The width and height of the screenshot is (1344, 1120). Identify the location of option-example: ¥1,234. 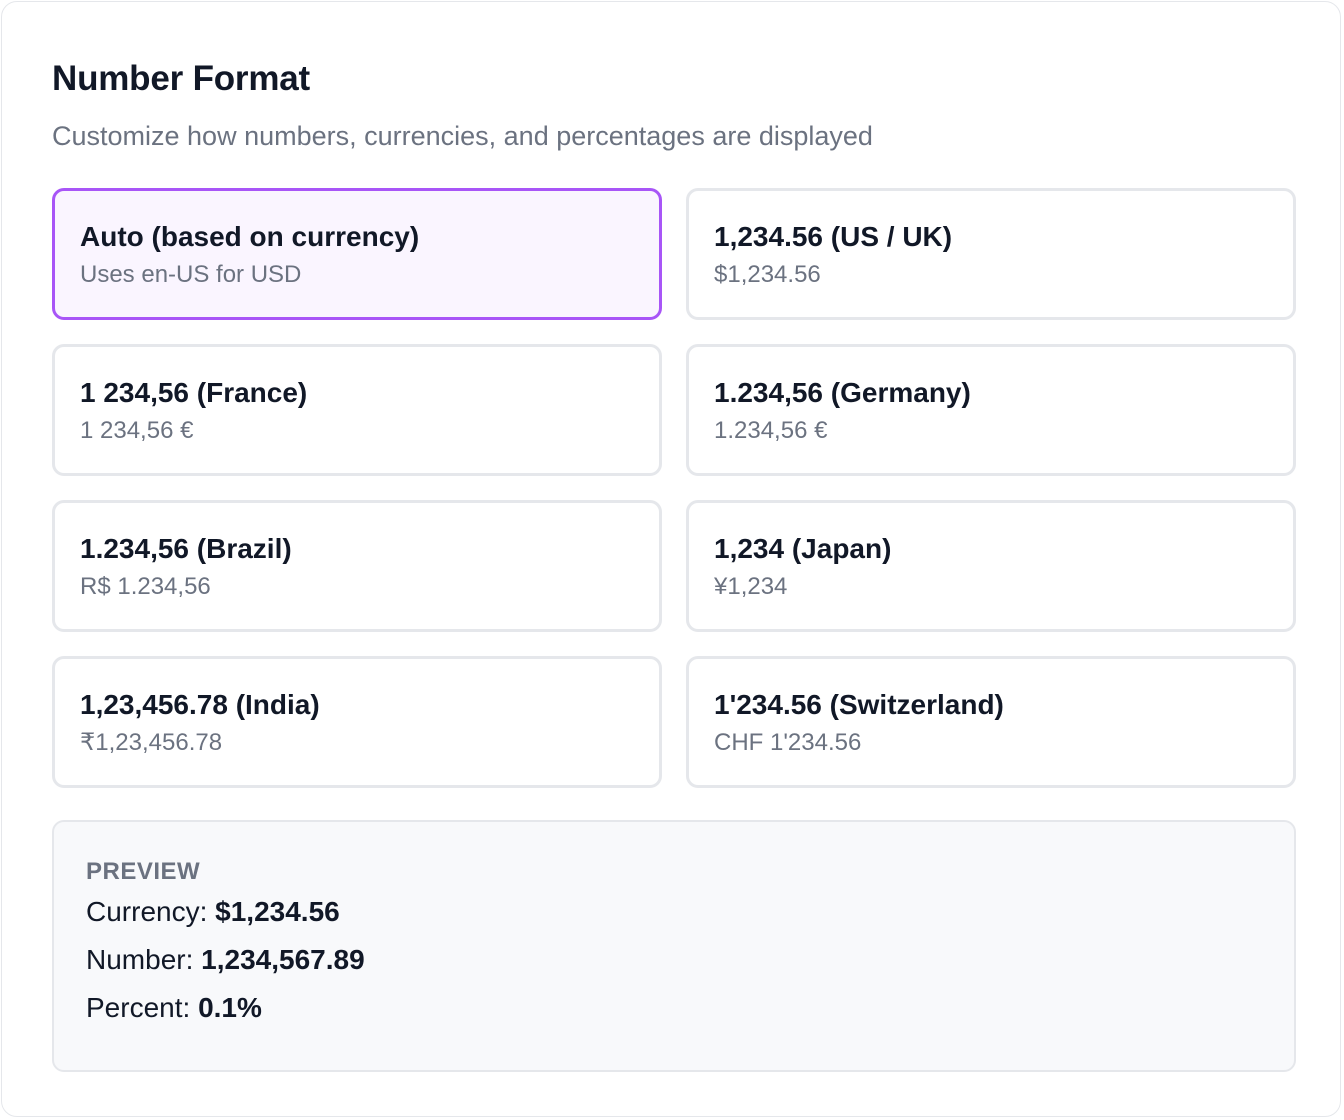
(751, 586).